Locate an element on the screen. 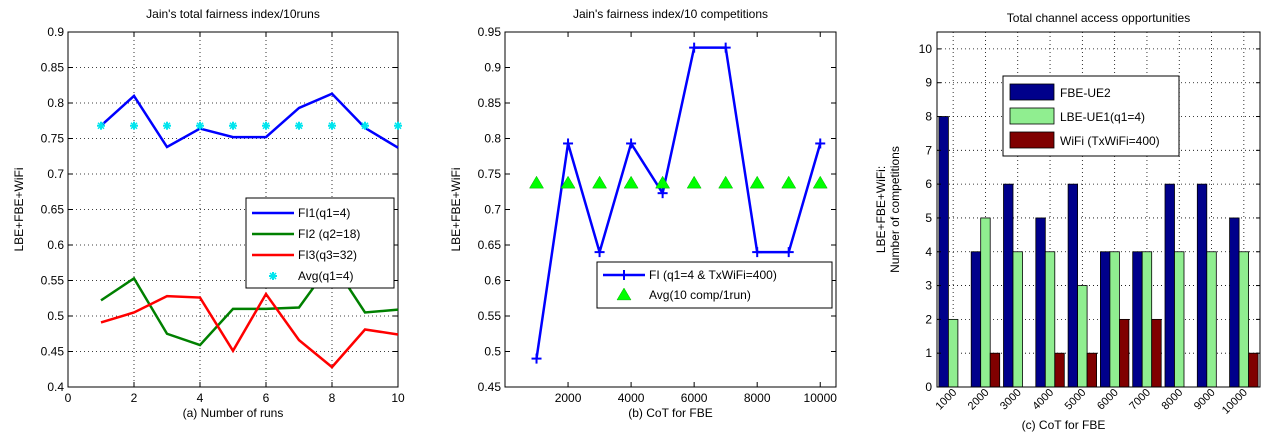 The width and height of the screenshot is (1271, 434). legend-label-3: Avg(q1=4) is located at coordinates (325, 276).